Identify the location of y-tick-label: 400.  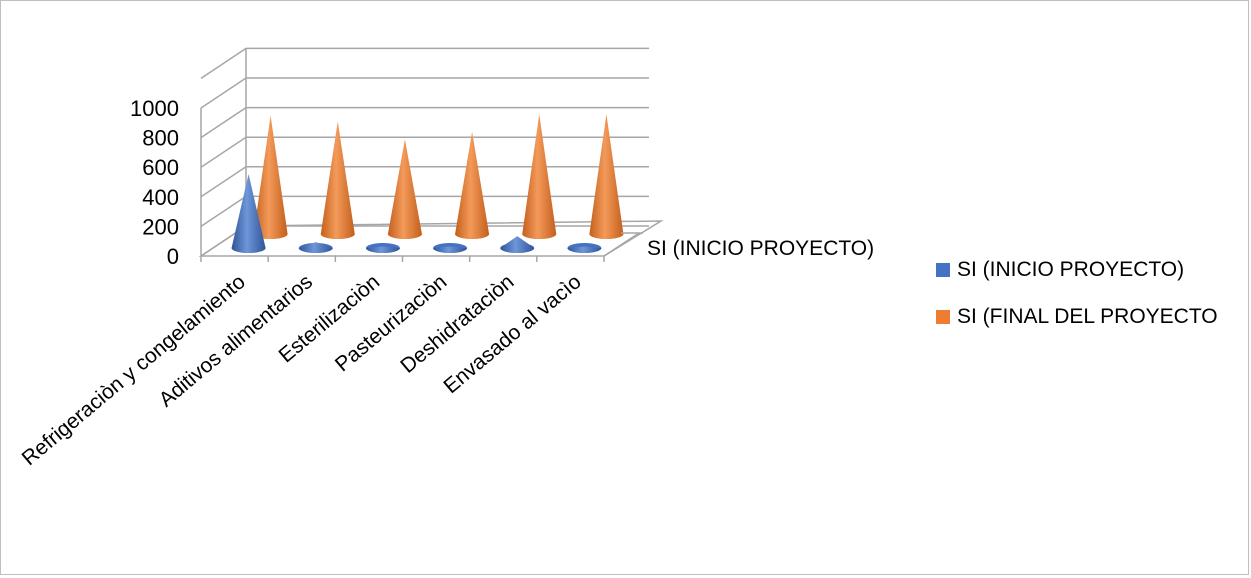
(160, 197).